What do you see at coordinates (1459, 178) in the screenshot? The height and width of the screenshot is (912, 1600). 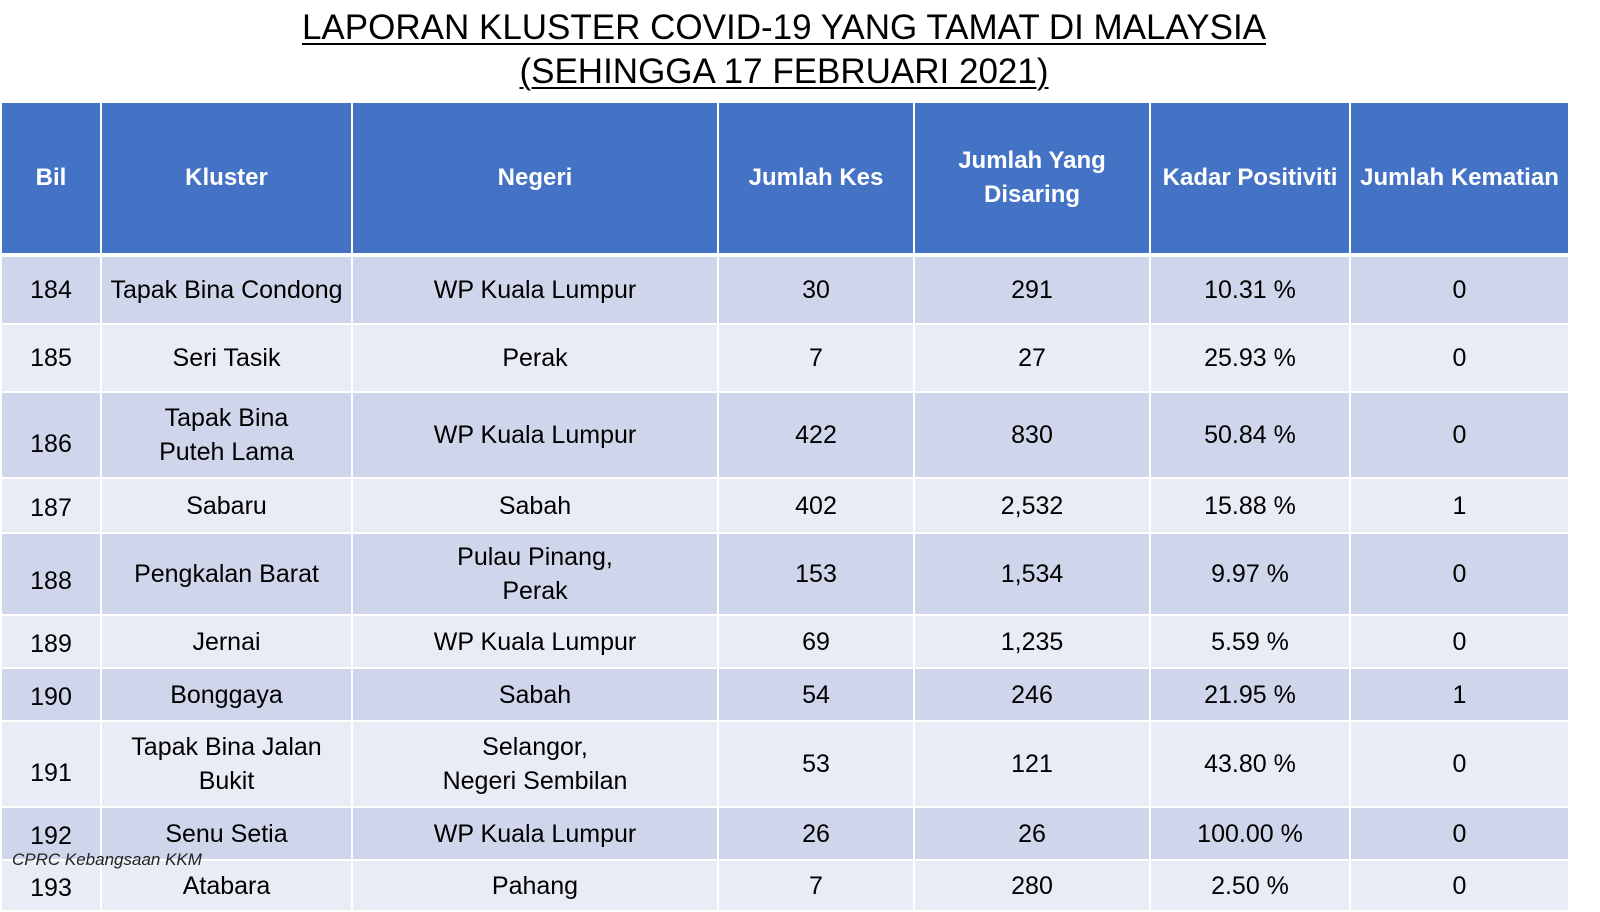 I see `header-jumlah-kematian: Jumlah Kematian` at bounding box center [1459, 178].